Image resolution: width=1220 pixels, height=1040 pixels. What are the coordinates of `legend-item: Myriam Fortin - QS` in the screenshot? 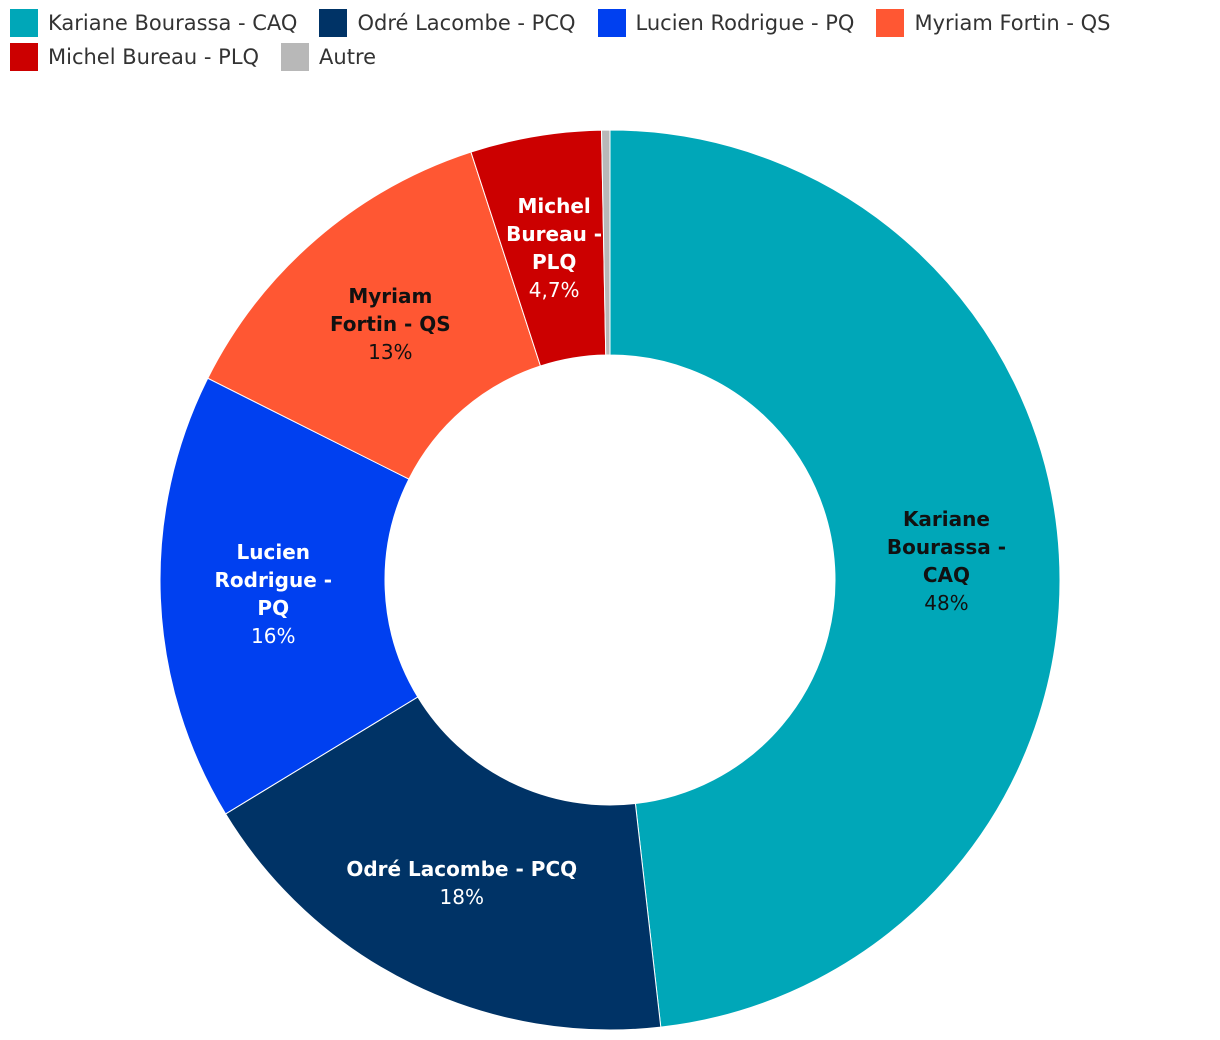 It's located at (993, 23).